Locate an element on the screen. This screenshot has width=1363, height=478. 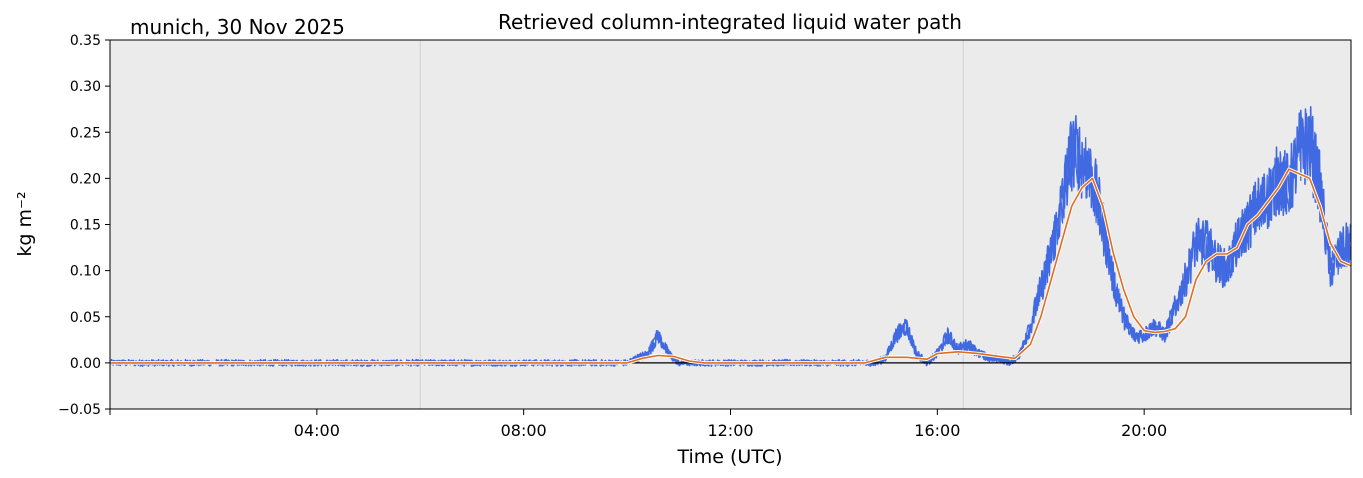
y-tick-label: 0.25 is located at coordinates (85, 133).